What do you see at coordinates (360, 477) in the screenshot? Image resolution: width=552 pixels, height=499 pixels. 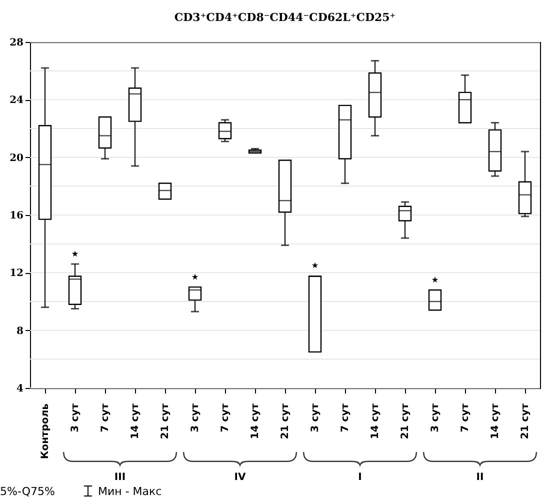 I see `text: I` at bounding box center [360, 477].